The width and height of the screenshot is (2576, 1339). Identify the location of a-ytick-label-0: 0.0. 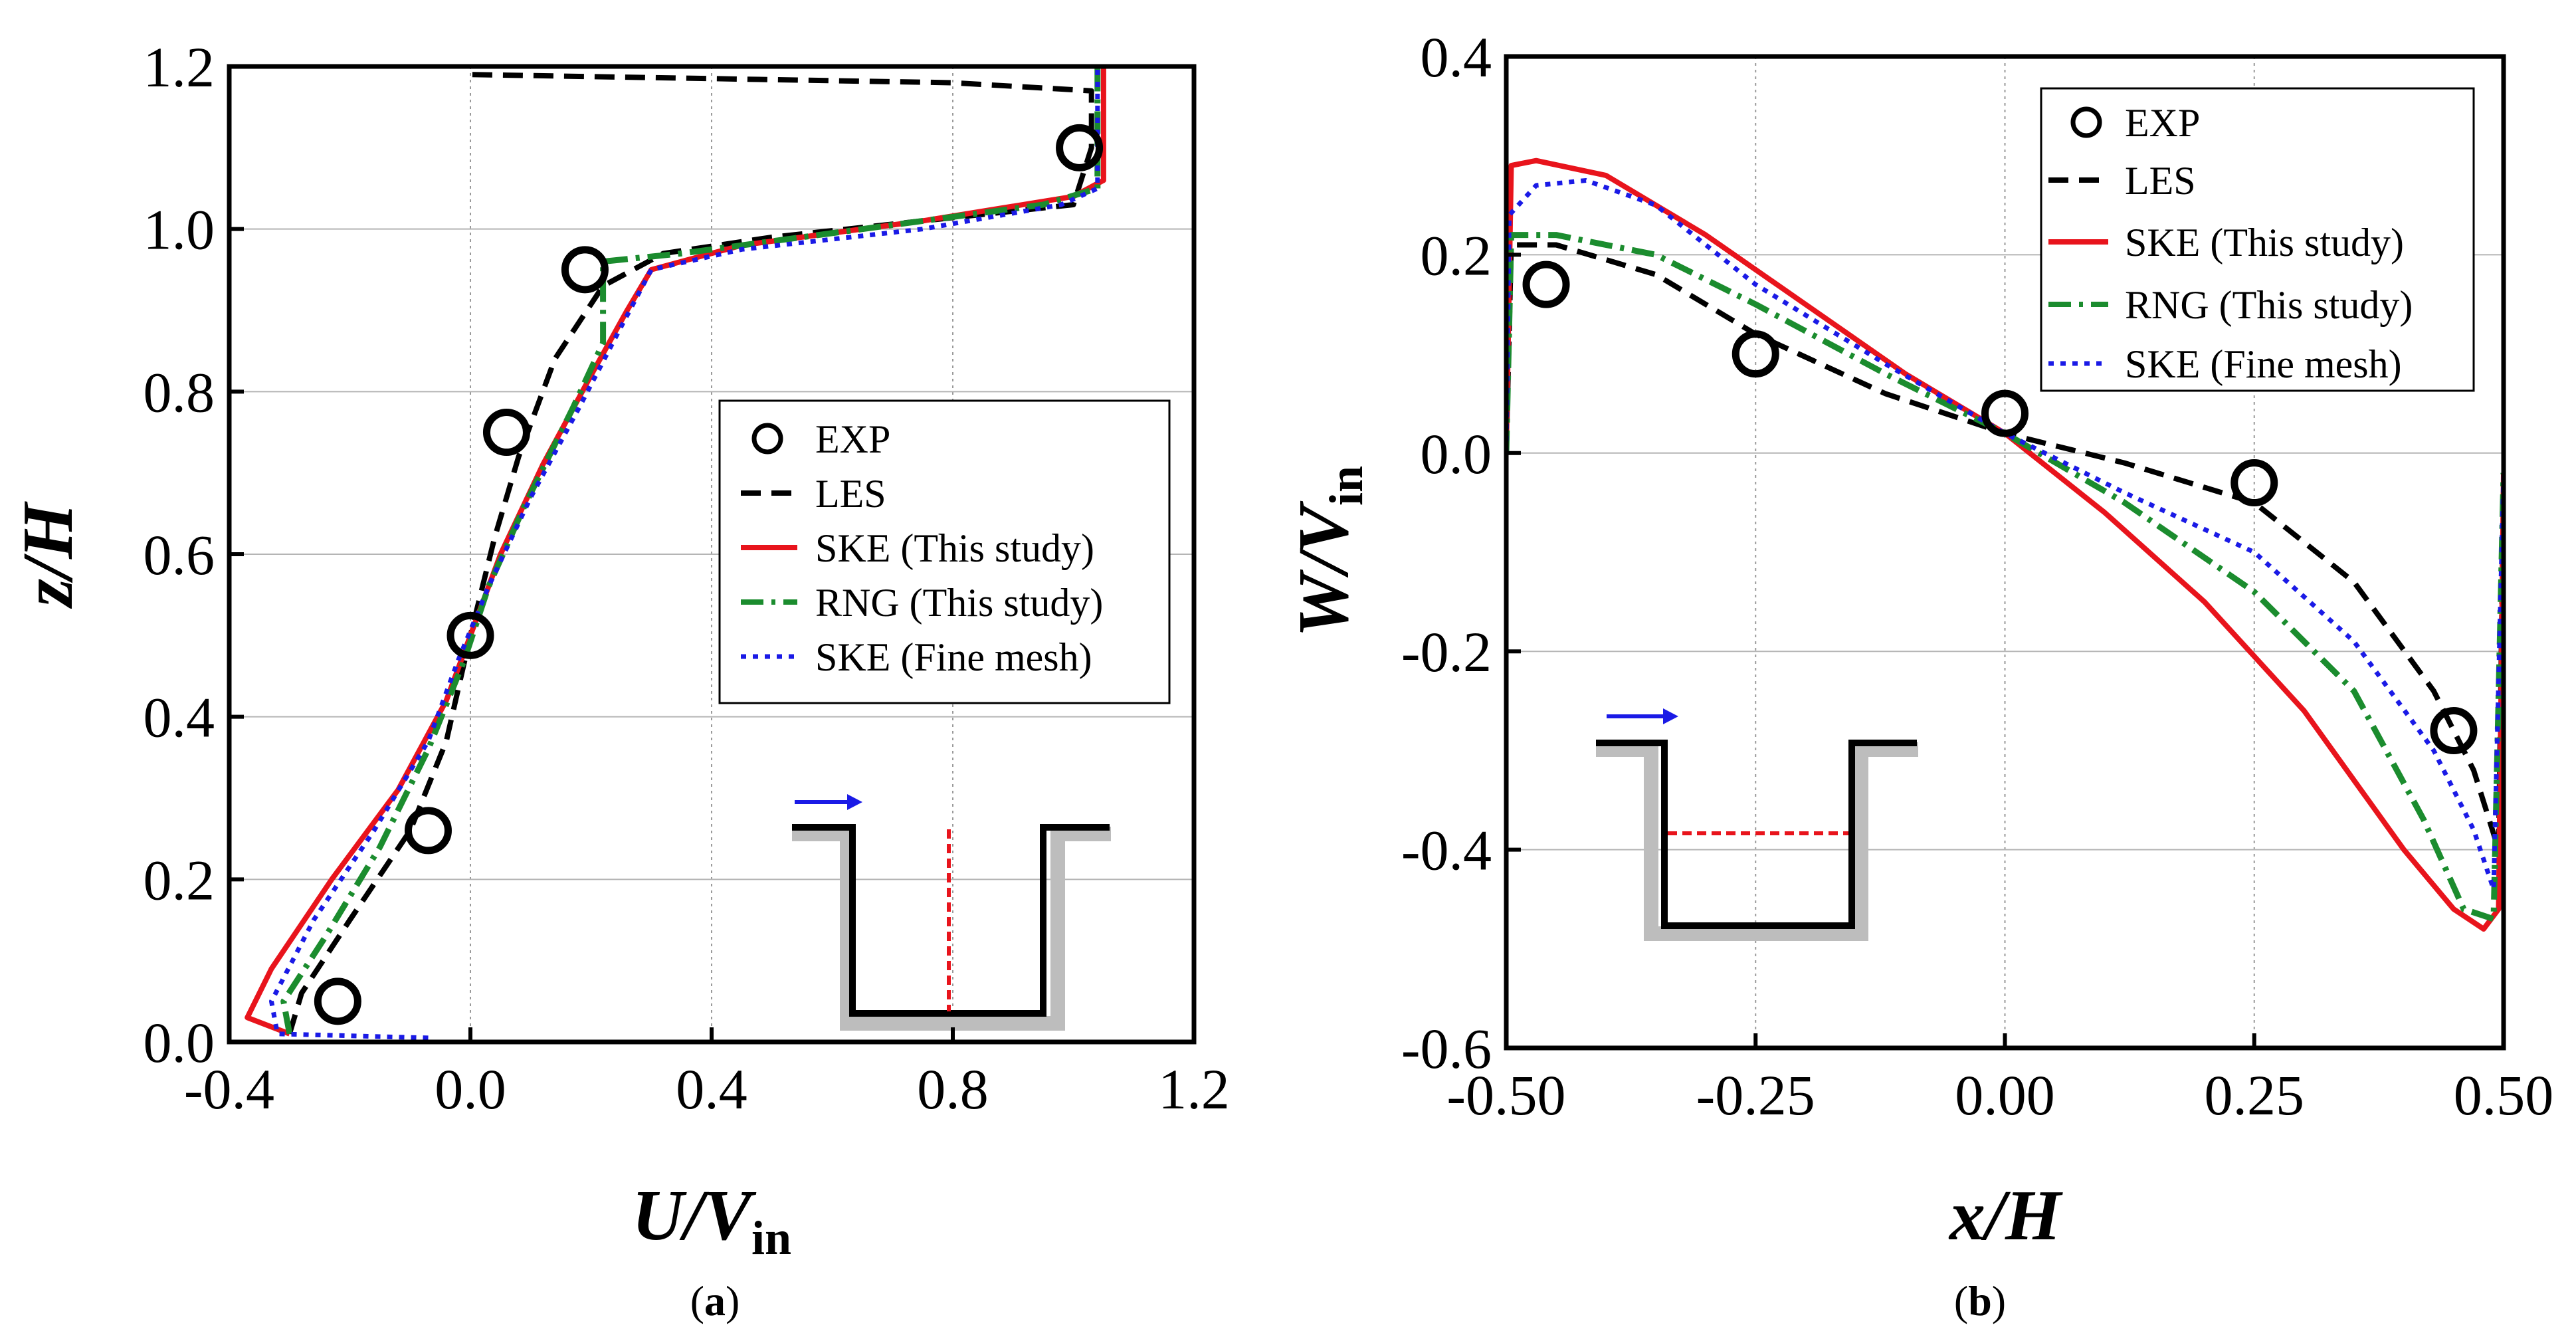
(179, 1043).